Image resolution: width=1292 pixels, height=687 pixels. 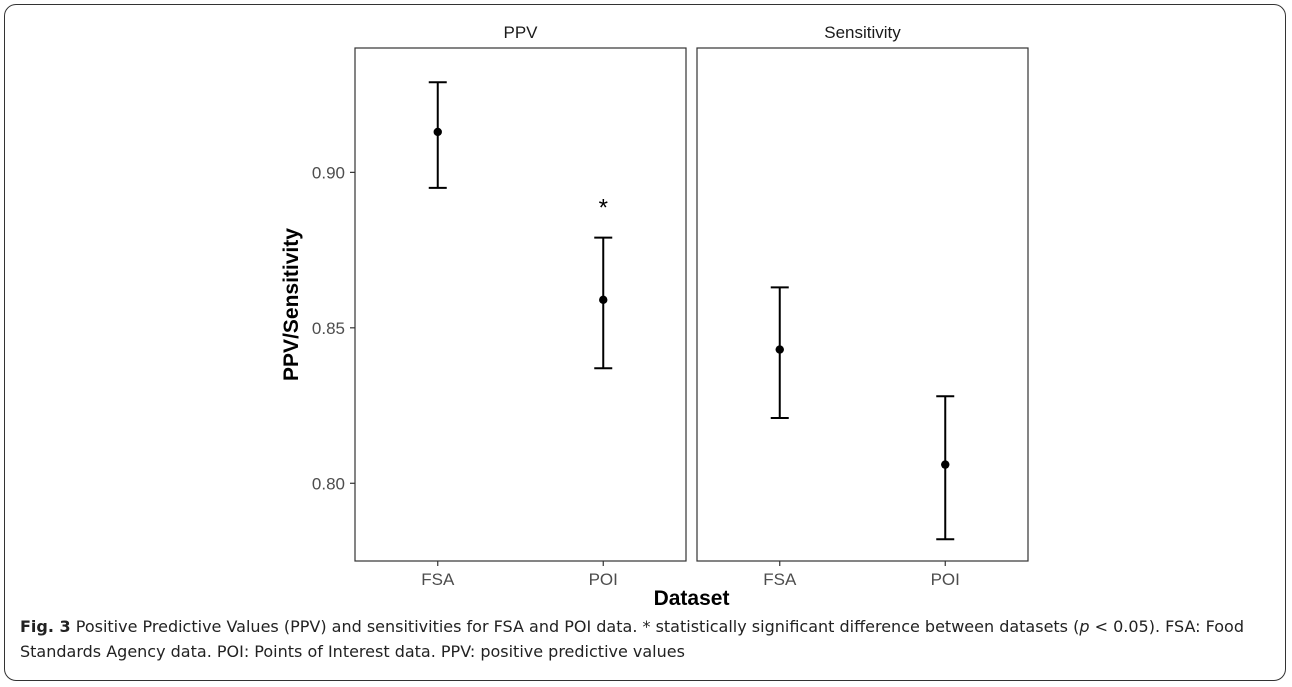 What do you see at coordinates (862, 32) in the screenshot?
I see `facet-title: Sensitivity` at bounding box center [862, 32].